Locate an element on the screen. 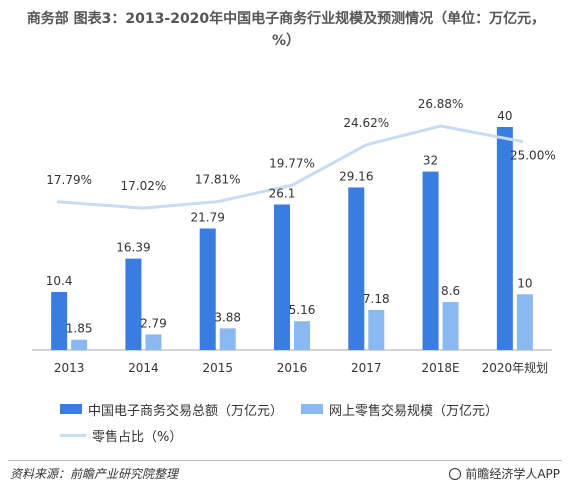  bar-label-retail-0: 1.85 is located at coordinates (79, 329).